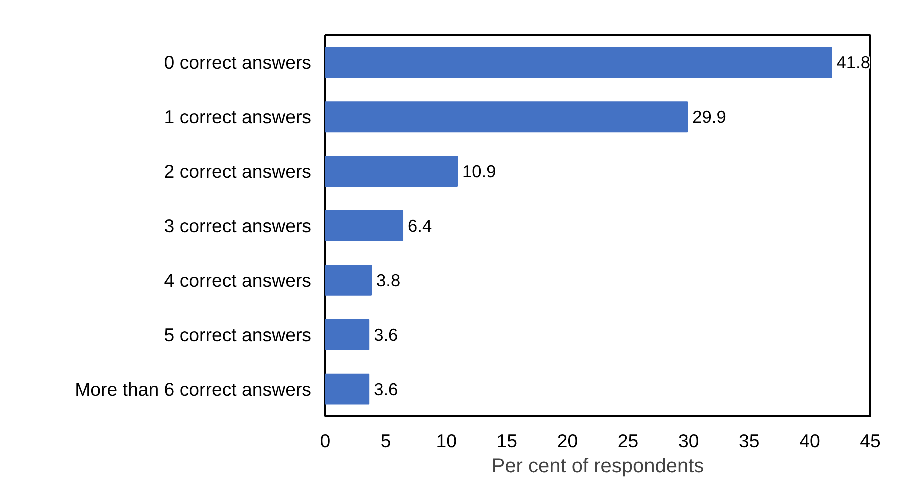  Describe the element at coordinates (479, 172) in the screenshot. I see `data-label: 10.9` at that location.